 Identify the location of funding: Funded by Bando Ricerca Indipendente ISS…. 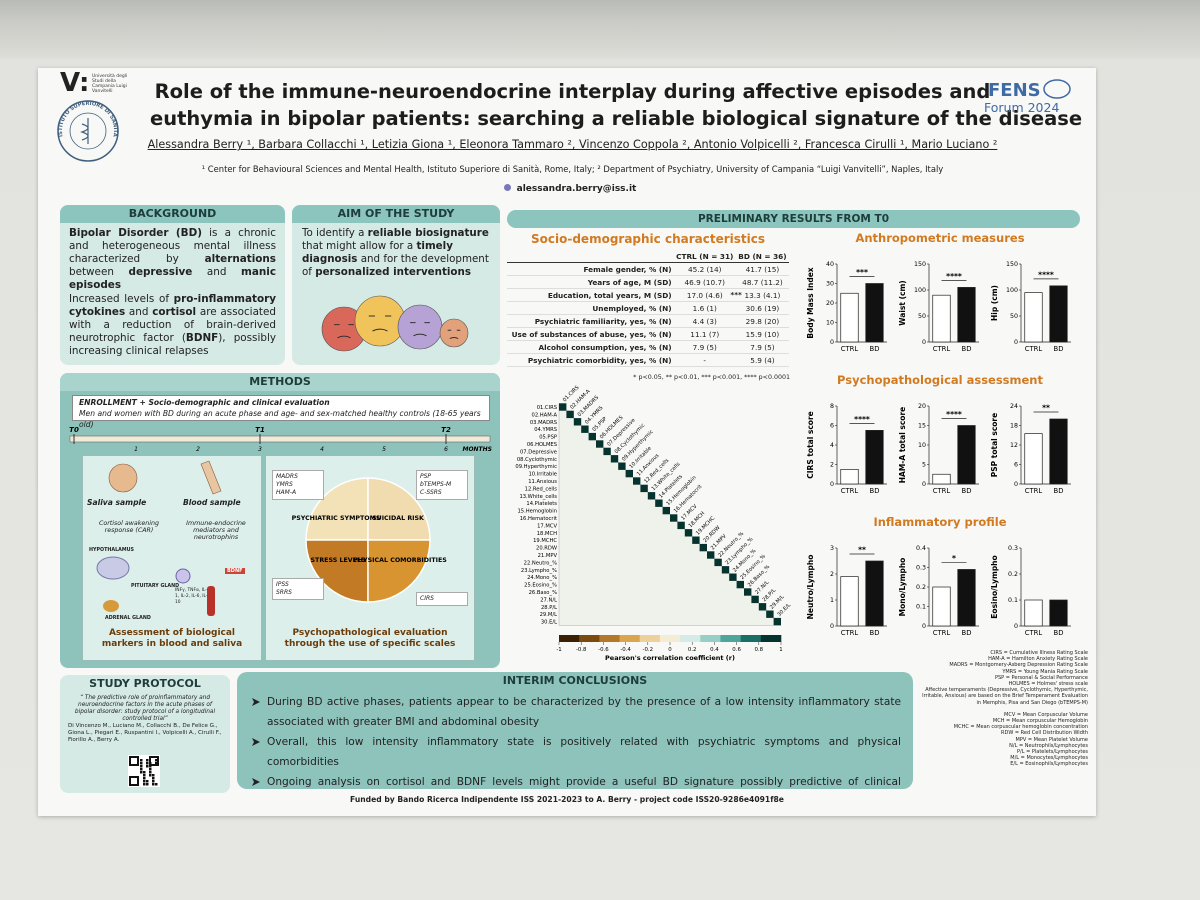
(567, 799).